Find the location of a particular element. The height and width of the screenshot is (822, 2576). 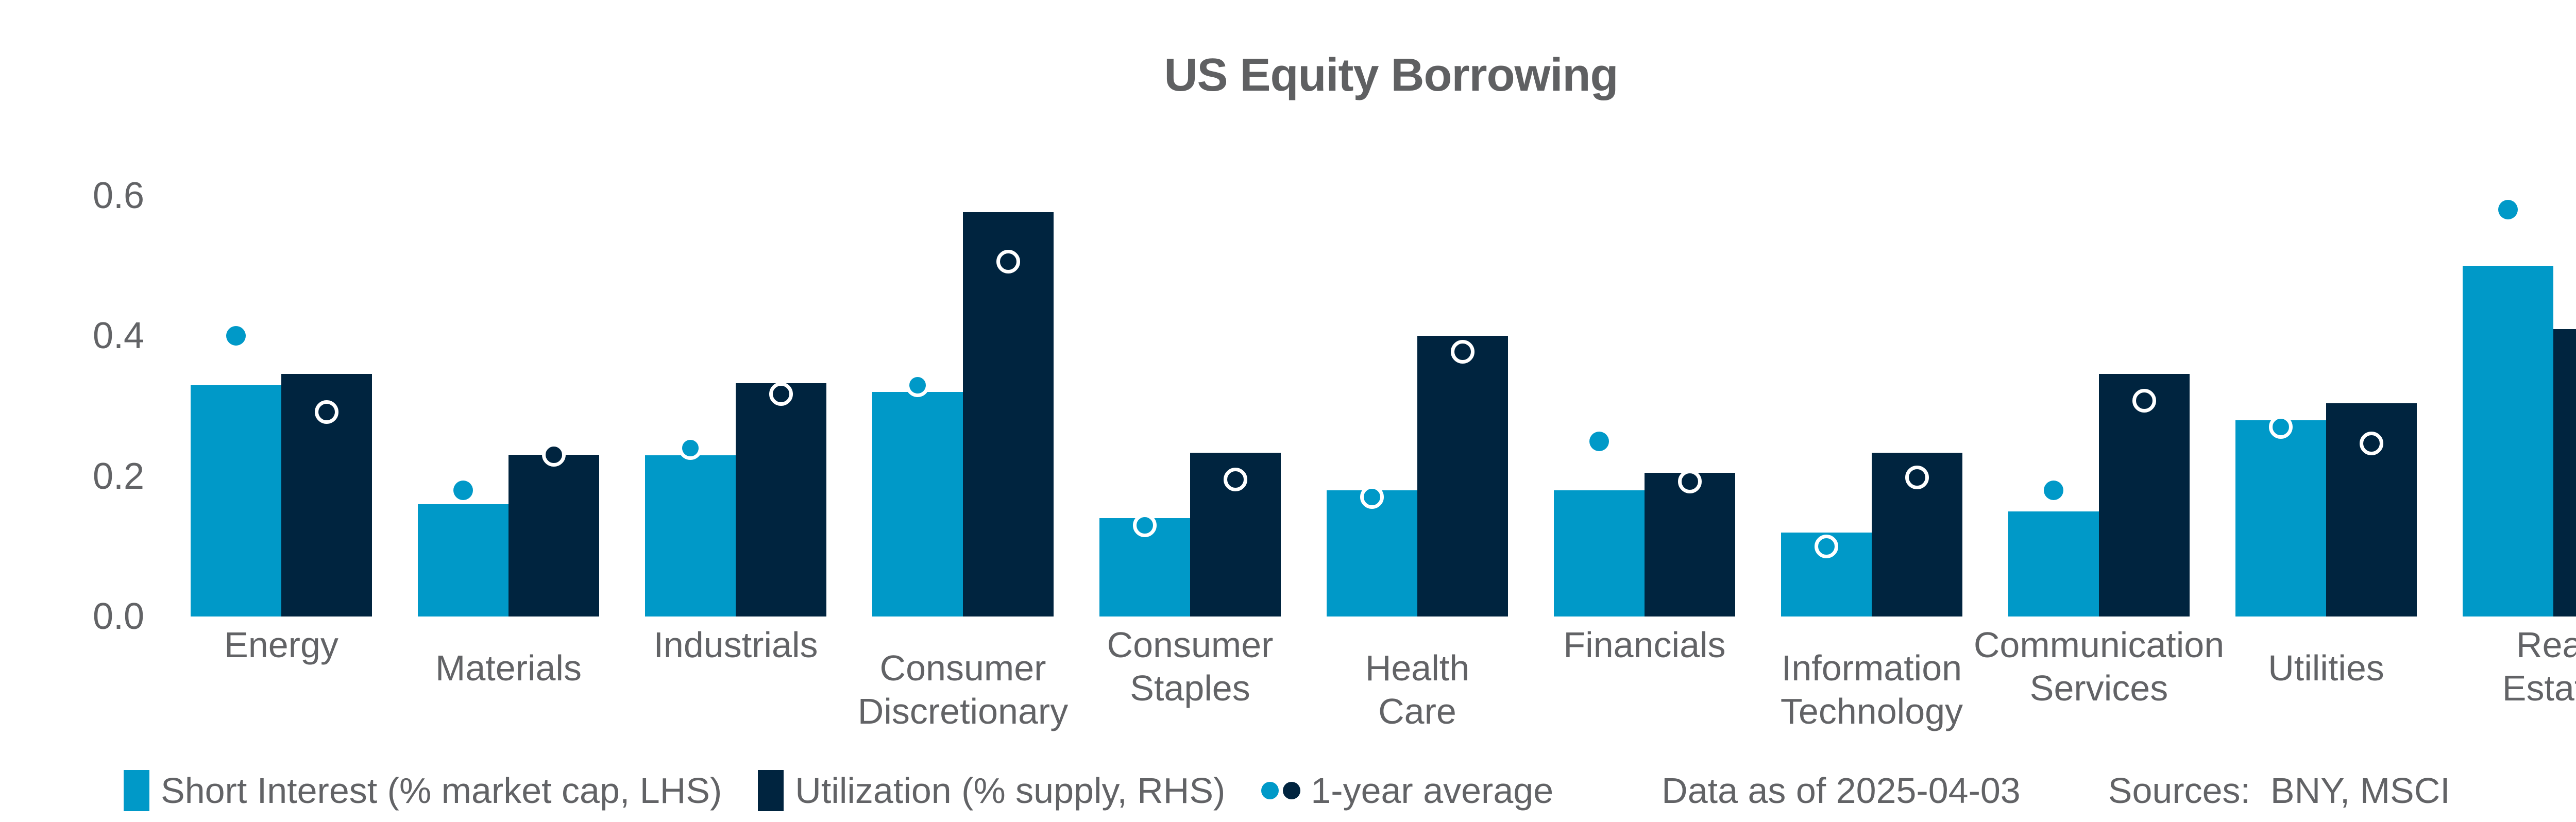

legend-average: 1-year average is located at coordinates (1407, 790).